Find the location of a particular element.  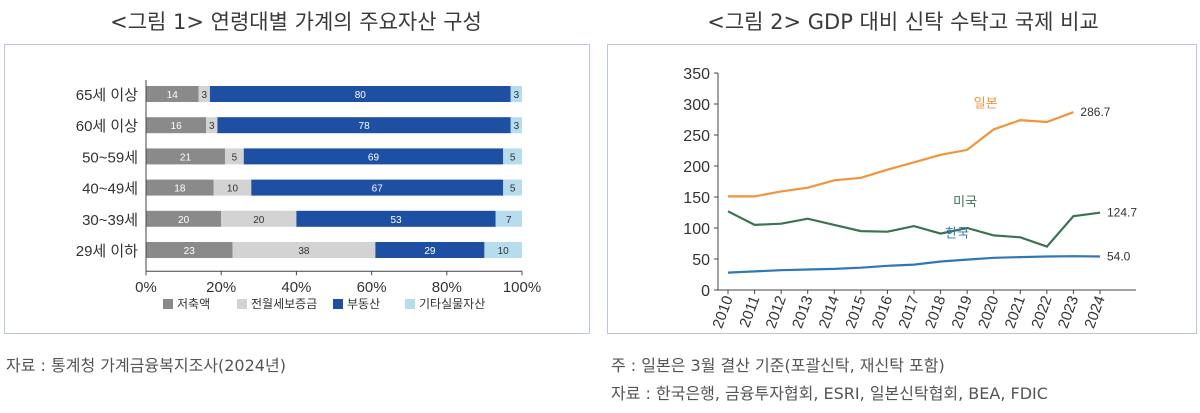

x-tick-label: 2019 is located at coordinates (962, 312).